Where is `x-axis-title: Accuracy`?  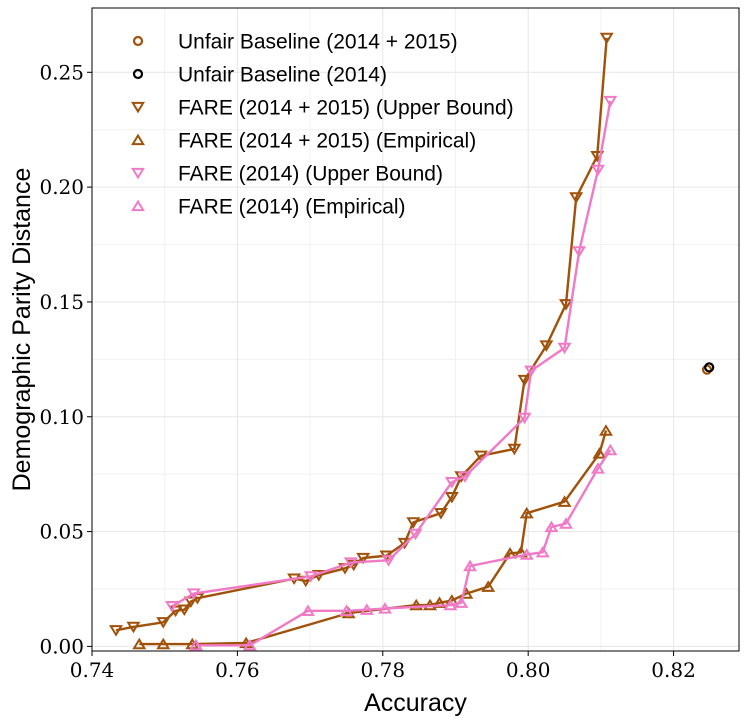
x-axis-title: Accuracy is located at coordinates (415, 703).